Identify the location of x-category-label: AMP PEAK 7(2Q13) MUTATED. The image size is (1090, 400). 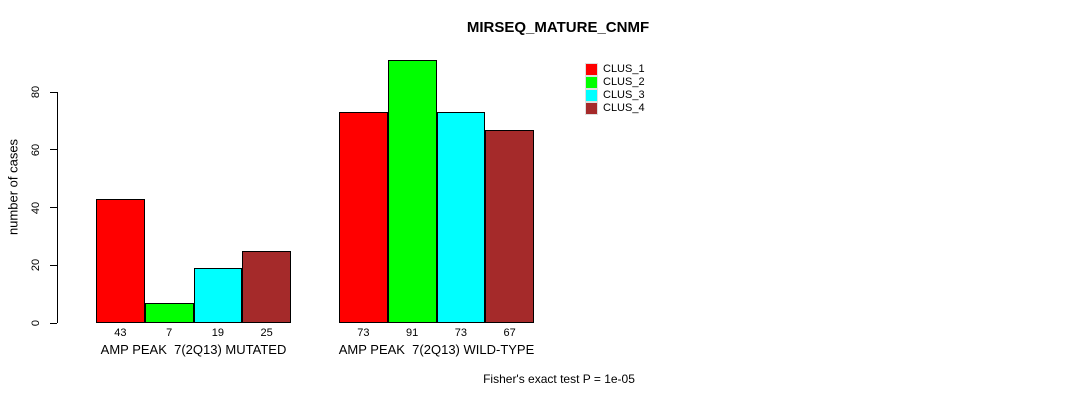
(193, 349).